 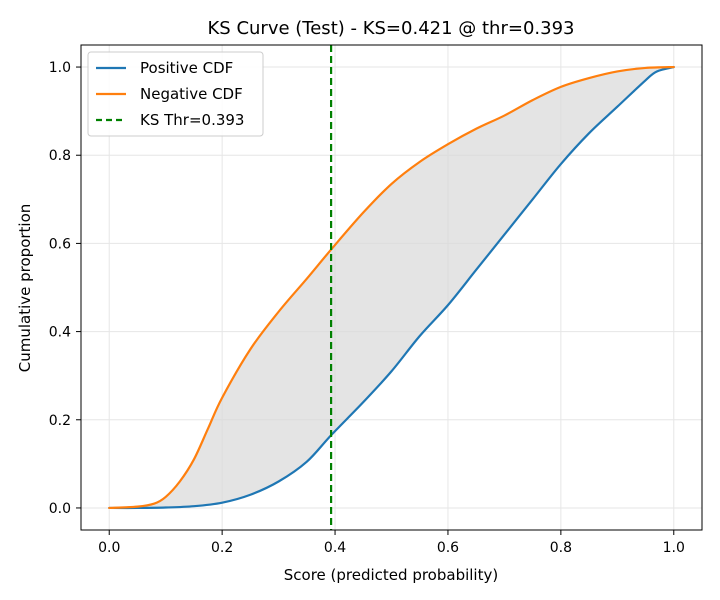 What do you see at coordinates (60, 509) in the screenshot?
I see `y-tick-label: 0.0` at bounding box center [60, 509].